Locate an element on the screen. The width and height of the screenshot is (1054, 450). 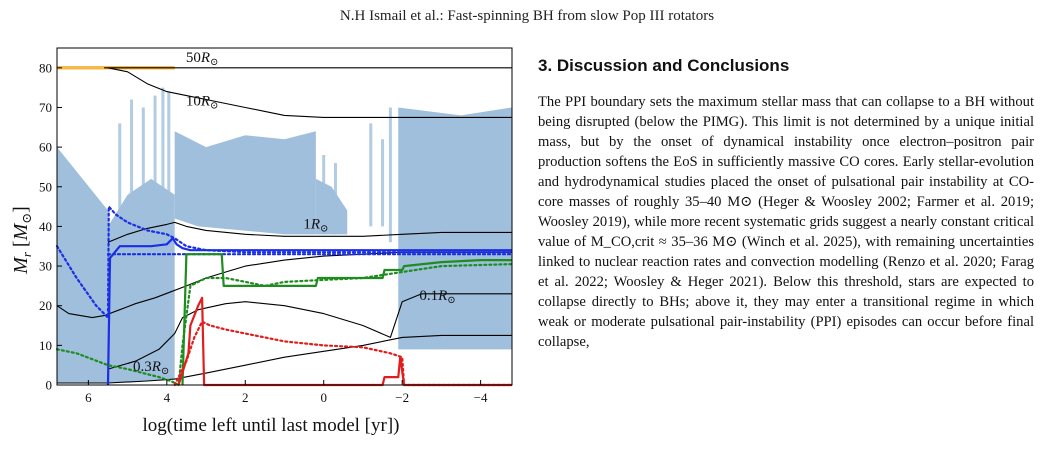
y-tick-label: 80 is located at coordinates (45, 67).